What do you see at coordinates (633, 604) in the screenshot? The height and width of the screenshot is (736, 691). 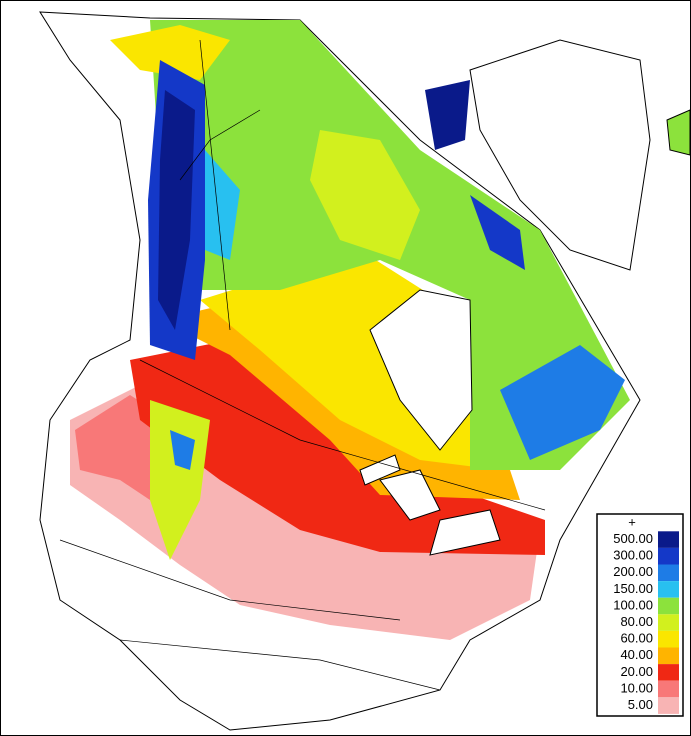 I see `legend-label: 100.00` at bounding box center [633, 604].